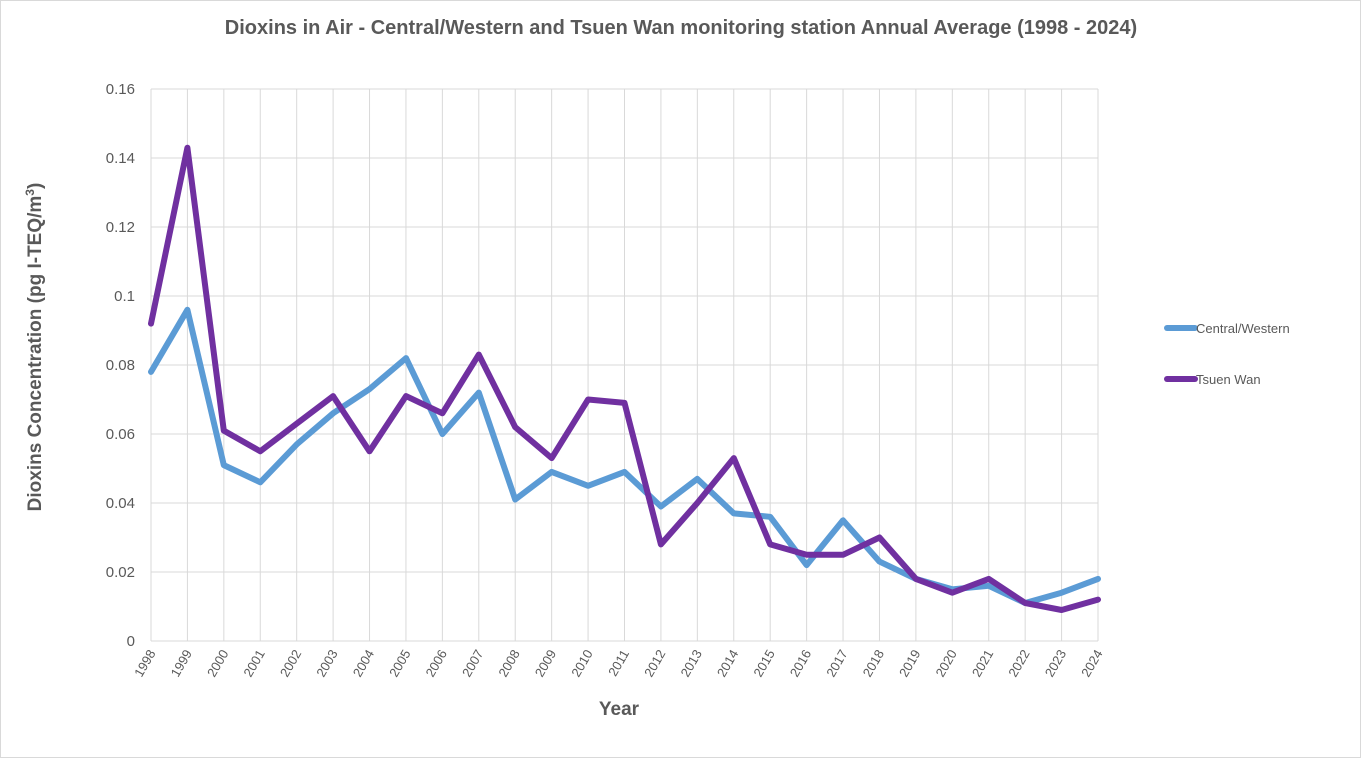 The image size is (1361, 759). Describe the element at coordinates (1091, 663) in the screenshot. I see `x-tick-label: 2024` at that location.